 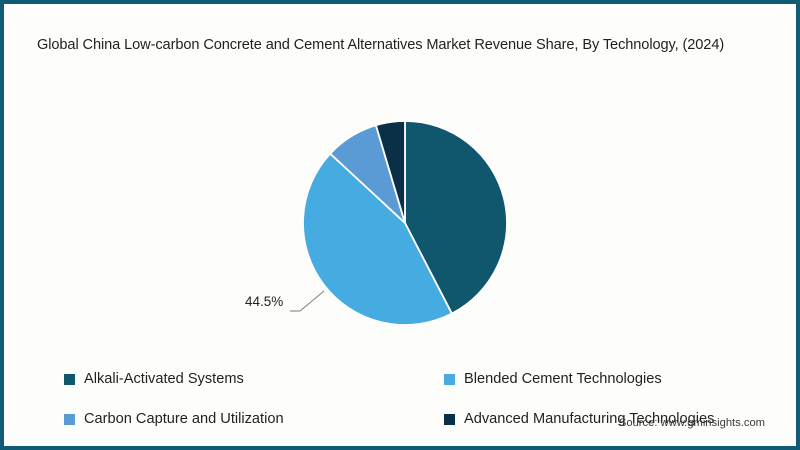 I want to click on slice-label-leader-line, so click(x=307, y=301).